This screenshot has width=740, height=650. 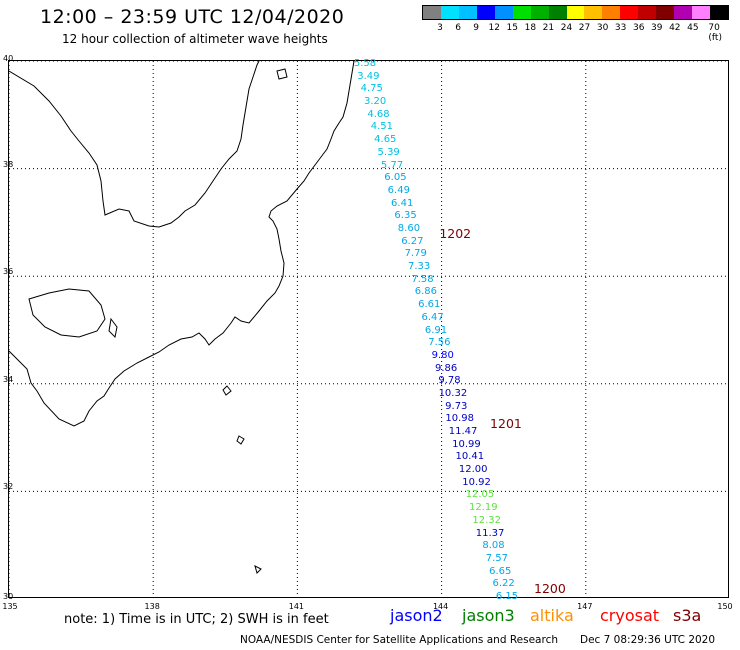 I want to click on wave-height-value: 6.05, so click(x=395, y=178).